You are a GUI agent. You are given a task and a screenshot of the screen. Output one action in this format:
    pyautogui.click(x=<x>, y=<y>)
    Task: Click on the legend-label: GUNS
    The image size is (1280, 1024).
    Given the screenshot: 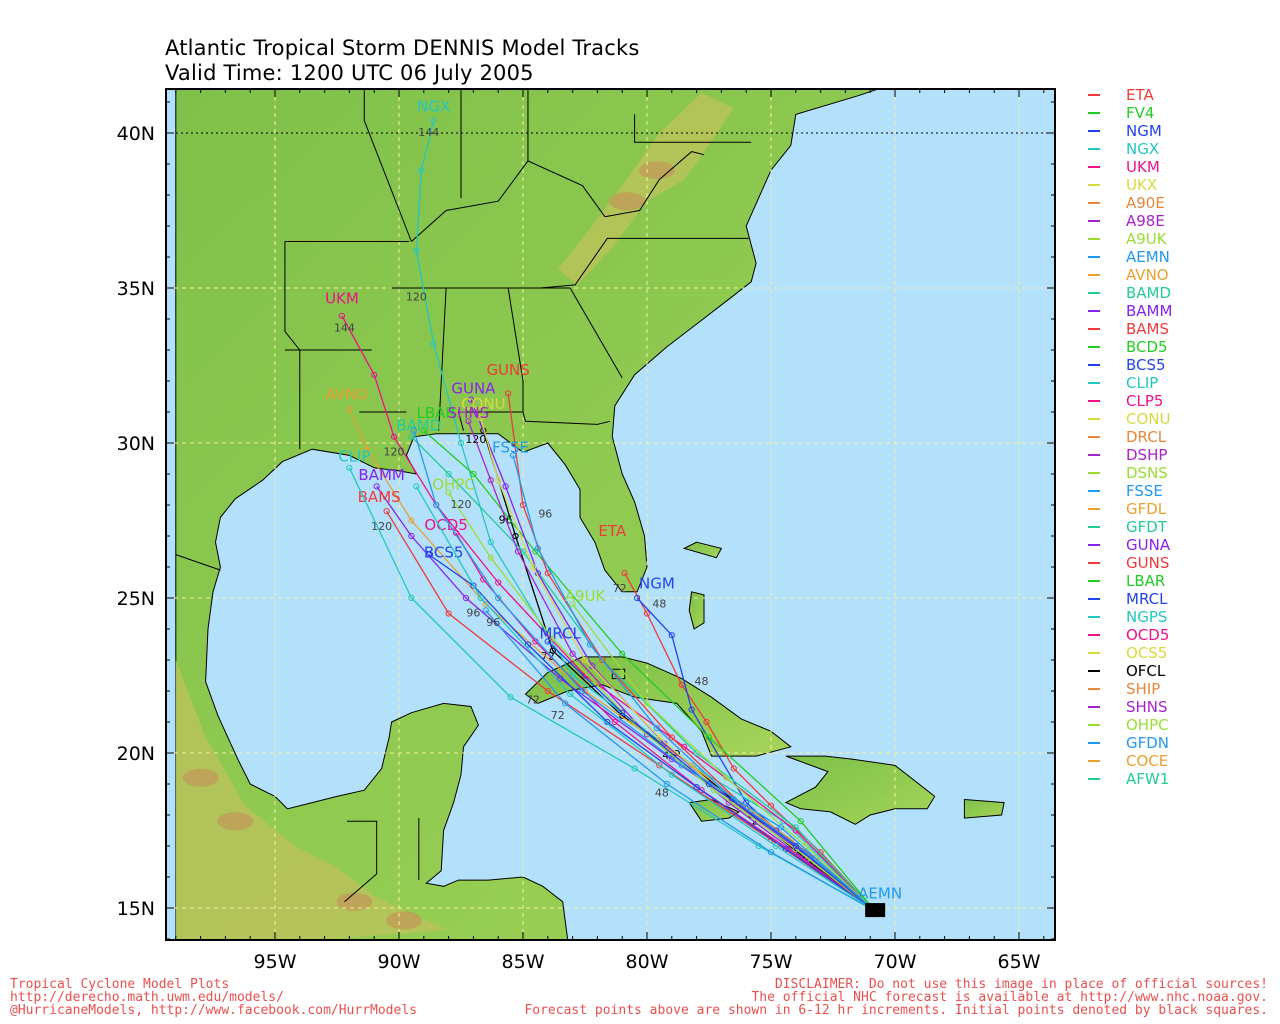 What is the action you would take?
    pyautogui.click(x=1148, y=563)
    